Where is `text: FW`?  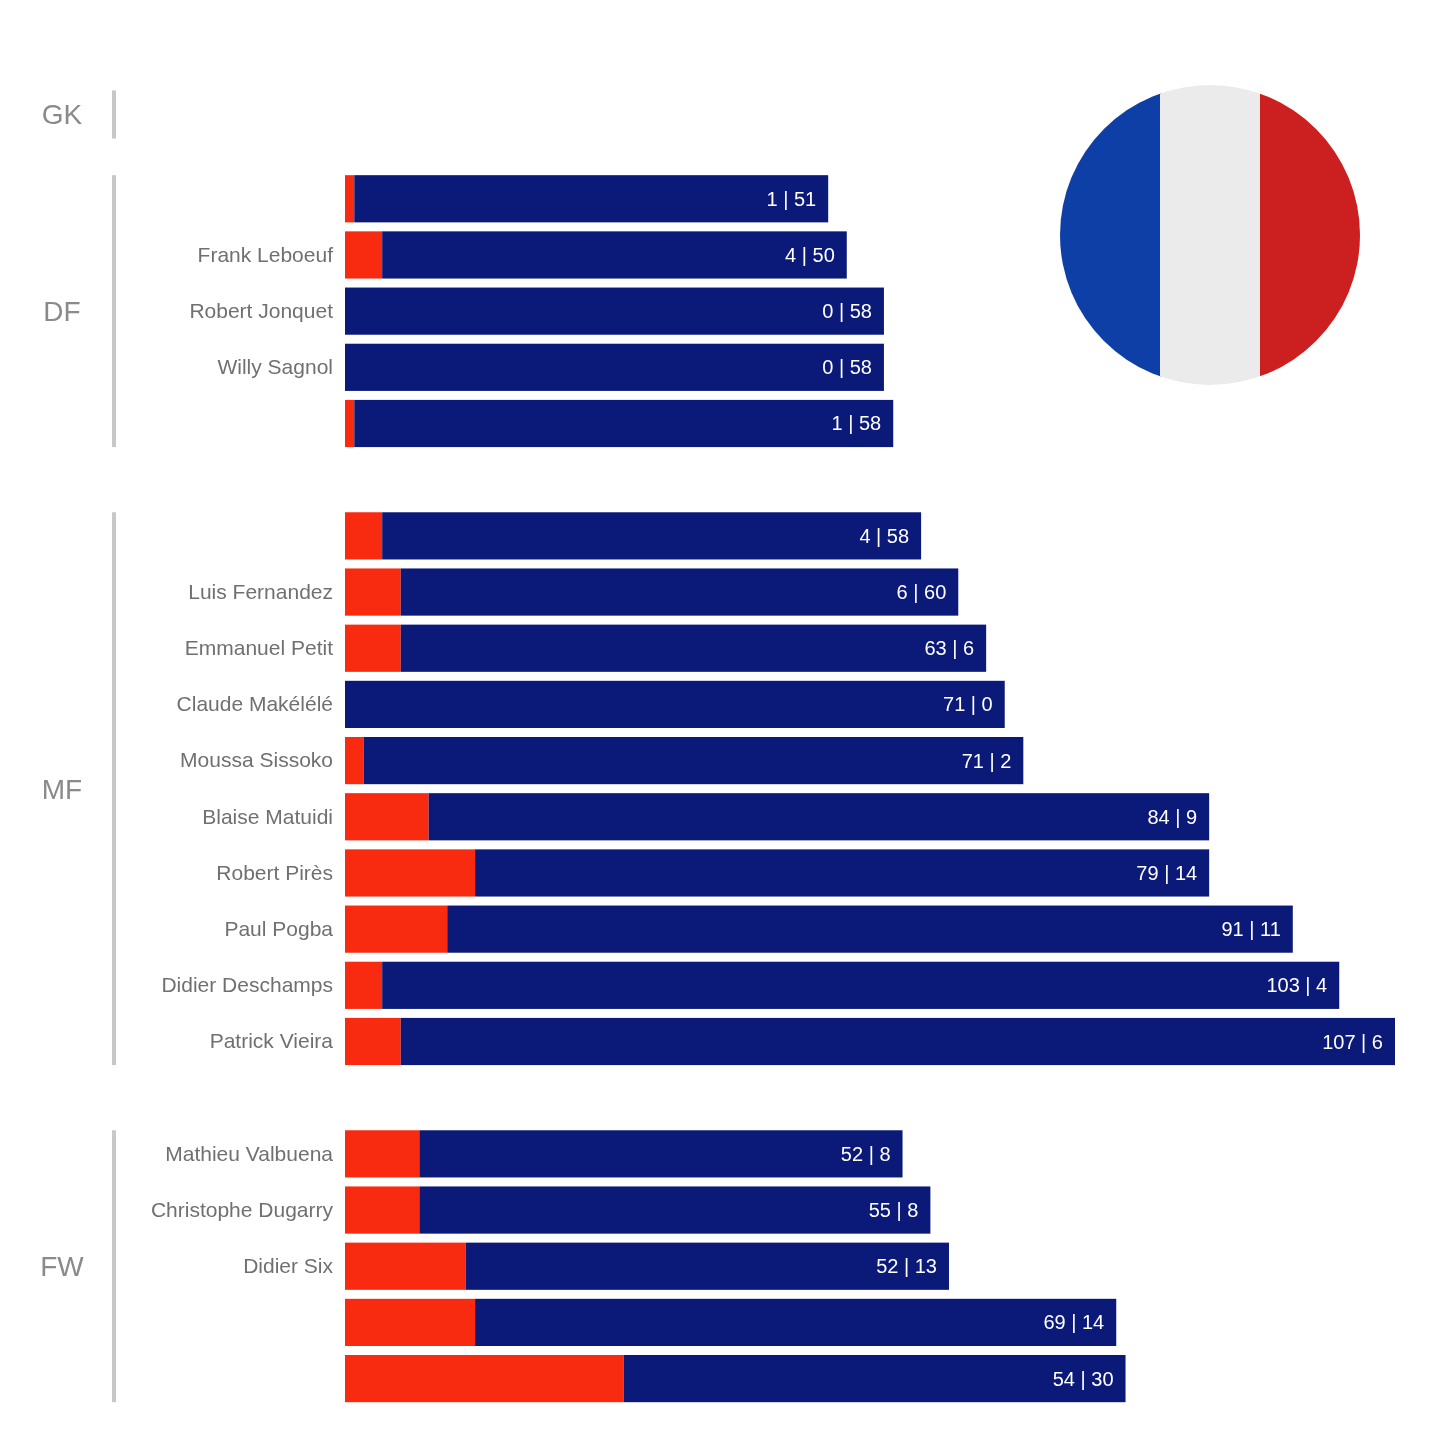 text: FW is located at coordinates (62, 1266).